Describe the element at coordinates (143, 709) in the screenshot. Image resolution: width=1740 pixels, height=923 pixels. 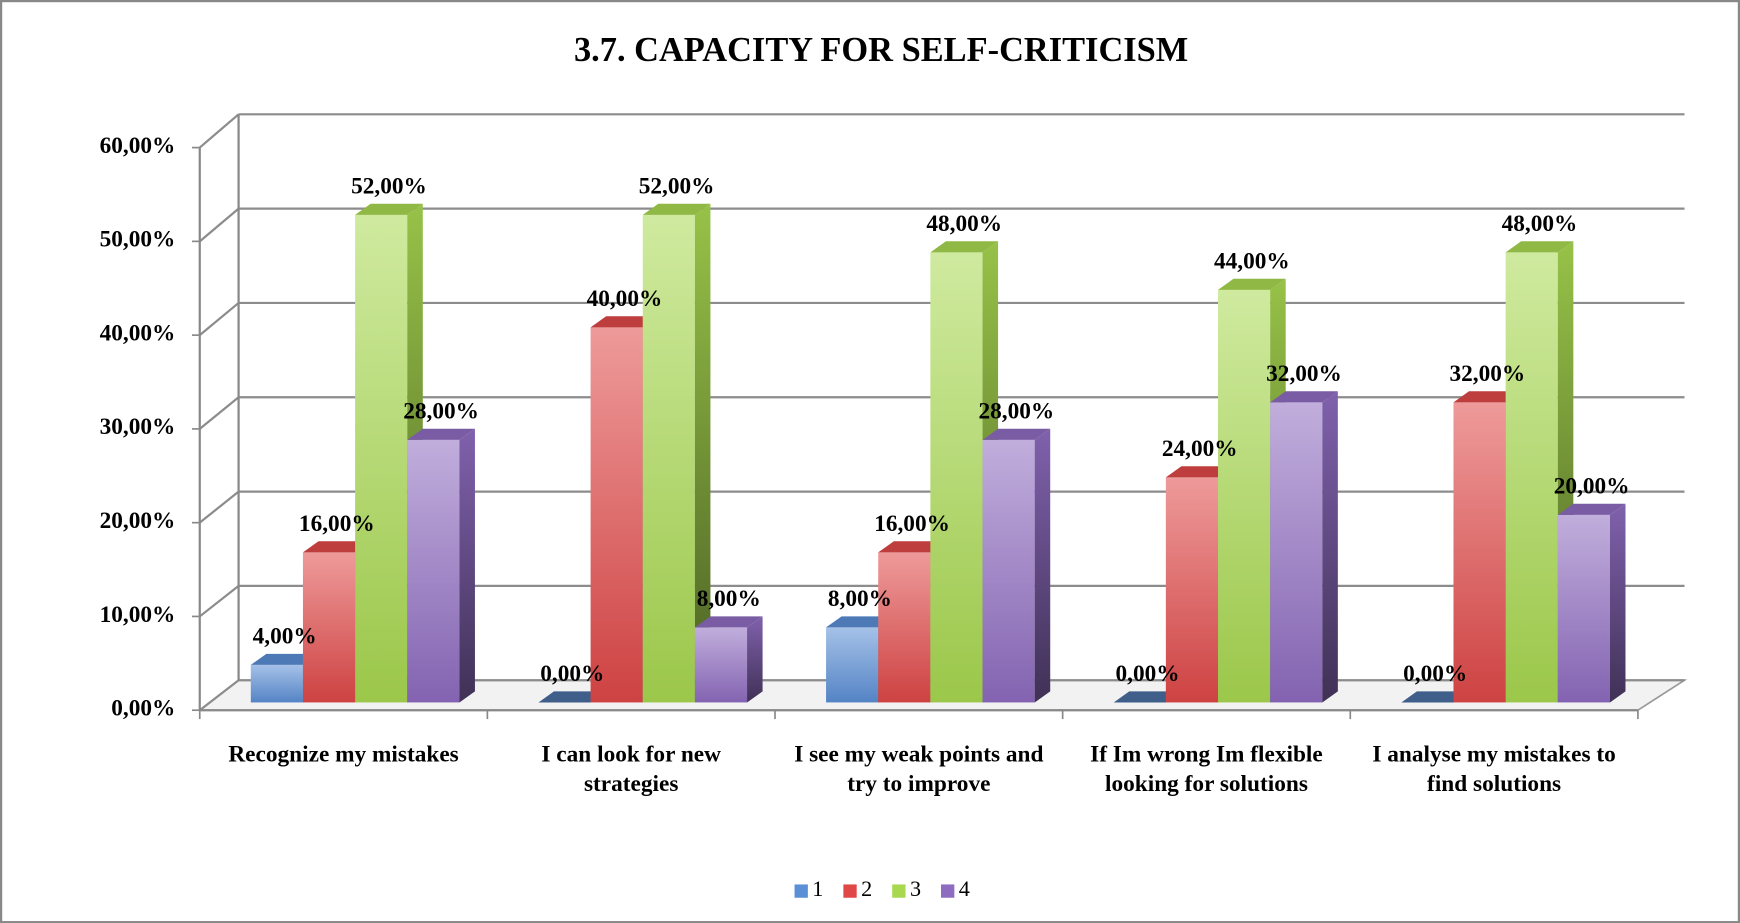
I see `y-tick-label: 0,00%` at that location.